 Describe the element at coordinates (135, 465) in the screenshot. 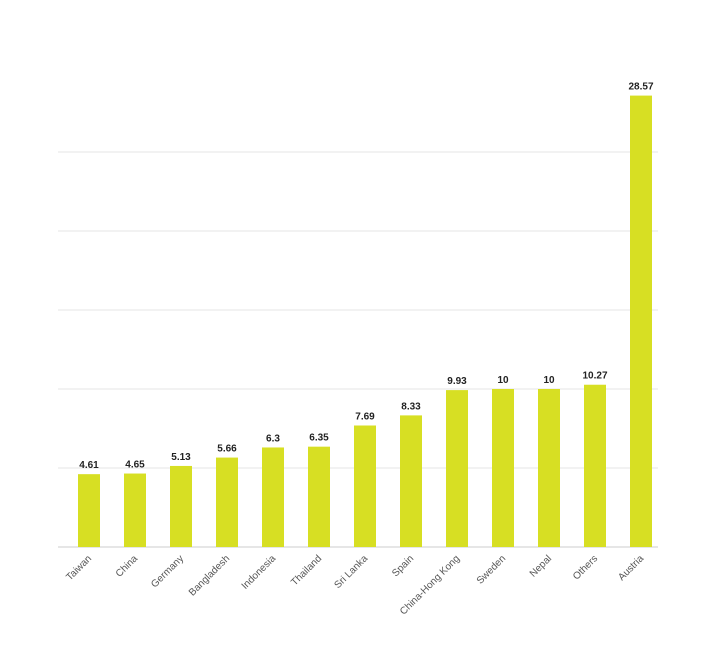

I see `value-label: 4.65` at that location.